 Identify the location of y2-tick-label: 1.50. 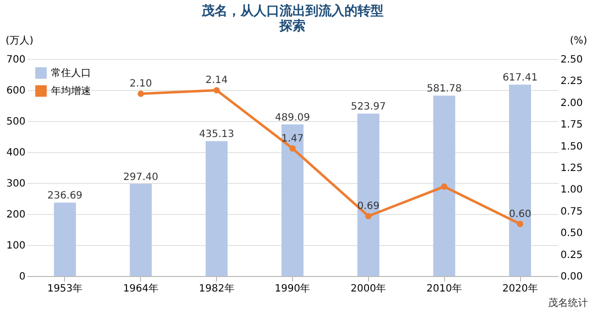
(571, 146).